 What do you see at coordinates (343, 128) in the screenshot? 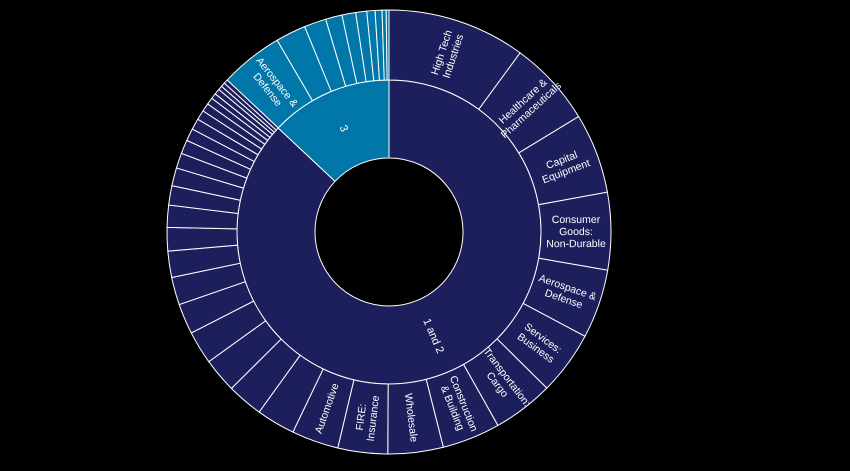
I see `inner-ring-label-3-1: 3` at bounding box center [343, 128].